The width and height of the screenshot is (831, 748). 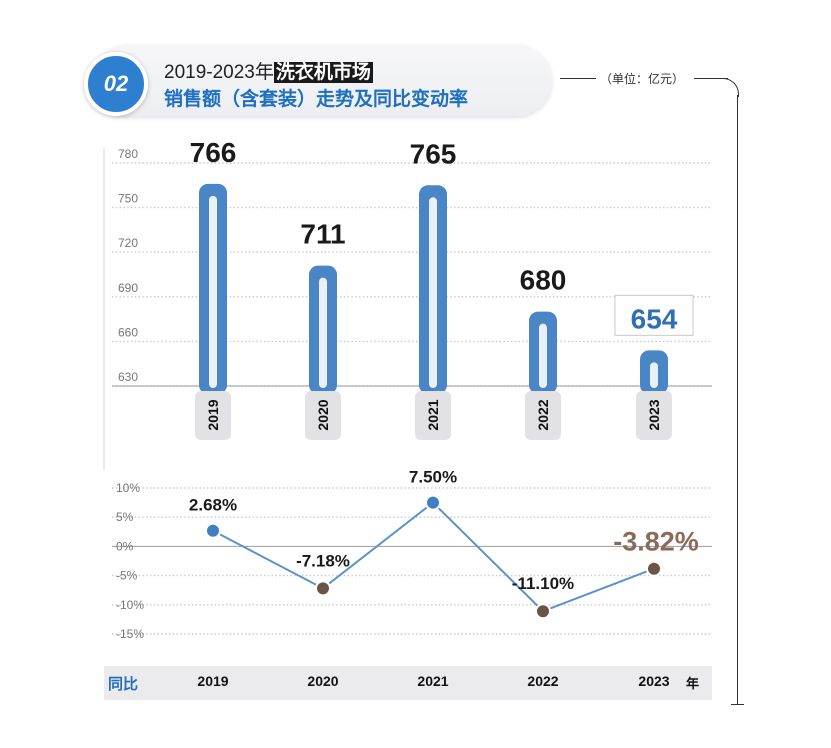 What do you see at coordinates (130, 634) in the screenshot?
I see `line-y-tick-label: -15%` at bounding box center [130, 634].